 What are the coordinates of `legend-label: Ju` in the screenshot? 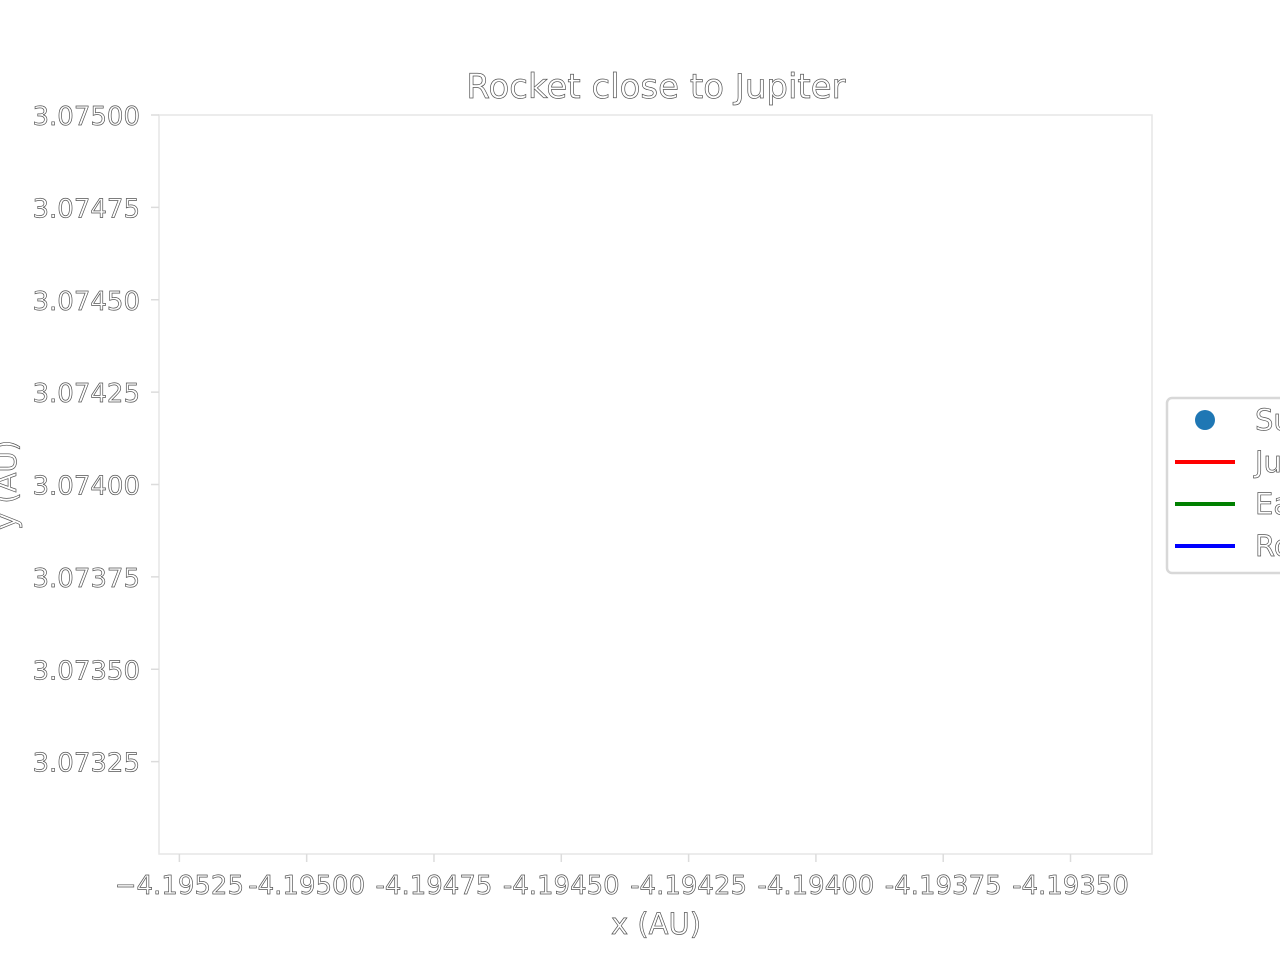 It's located at (1266, 462).